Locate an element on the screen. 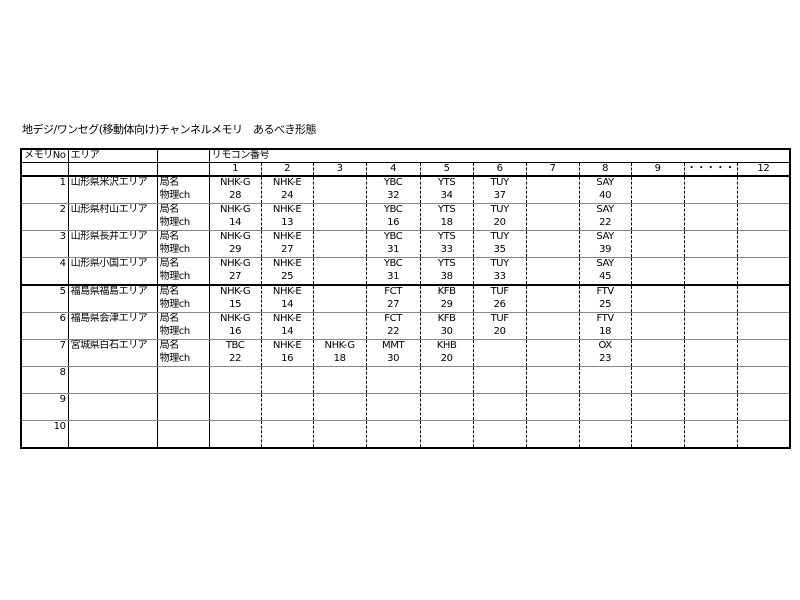 The height and width of the screenshot is (600, 800). header-remote-number: リモコン番号 is located at coordinates (499, 156).